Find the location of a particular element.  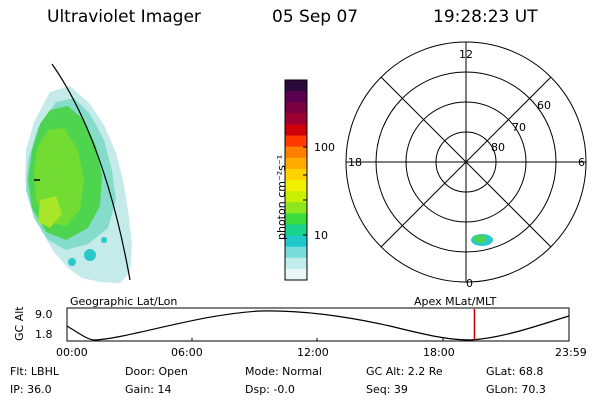

altitude-ytick-9: 9.0 is located at coordinates (44, 314).